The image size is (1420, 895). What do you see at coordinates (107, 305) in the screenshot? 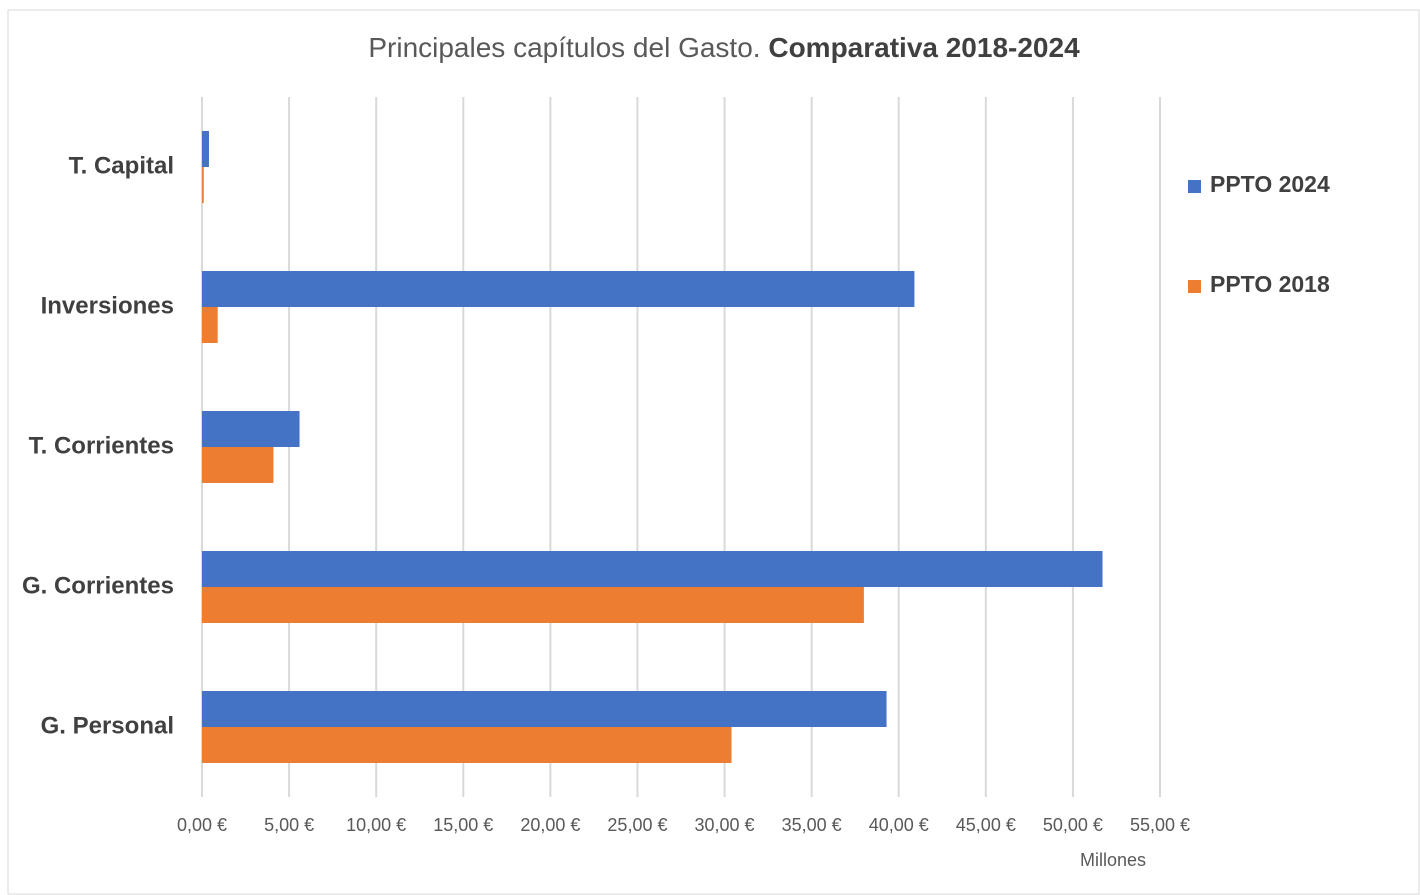
I see `y-tick-label: Inversiones` at bounding box center [107, 305].